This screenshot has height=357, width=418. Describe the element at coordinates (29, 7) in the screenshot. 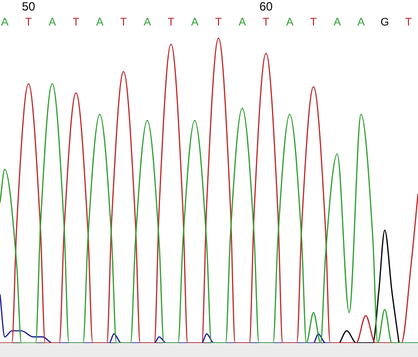

I see `x-tick-label: 50` at that location.